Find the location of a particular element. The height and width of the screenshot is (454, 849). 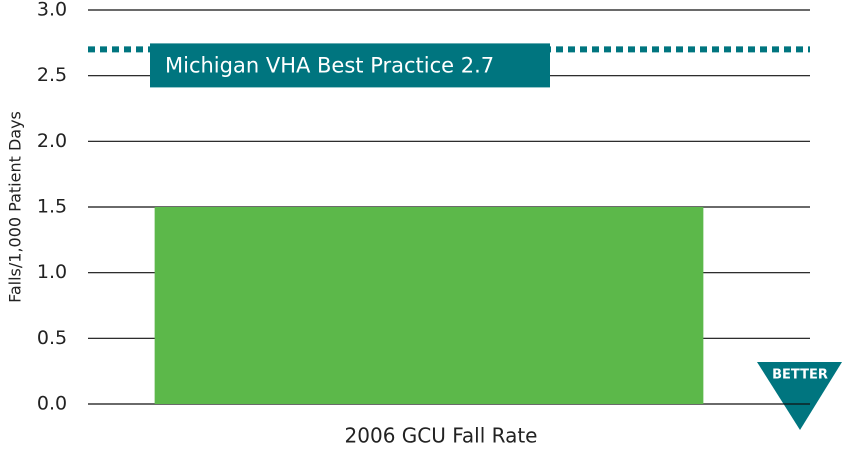

better-label: BETTER is located at coordinates (800, 375).